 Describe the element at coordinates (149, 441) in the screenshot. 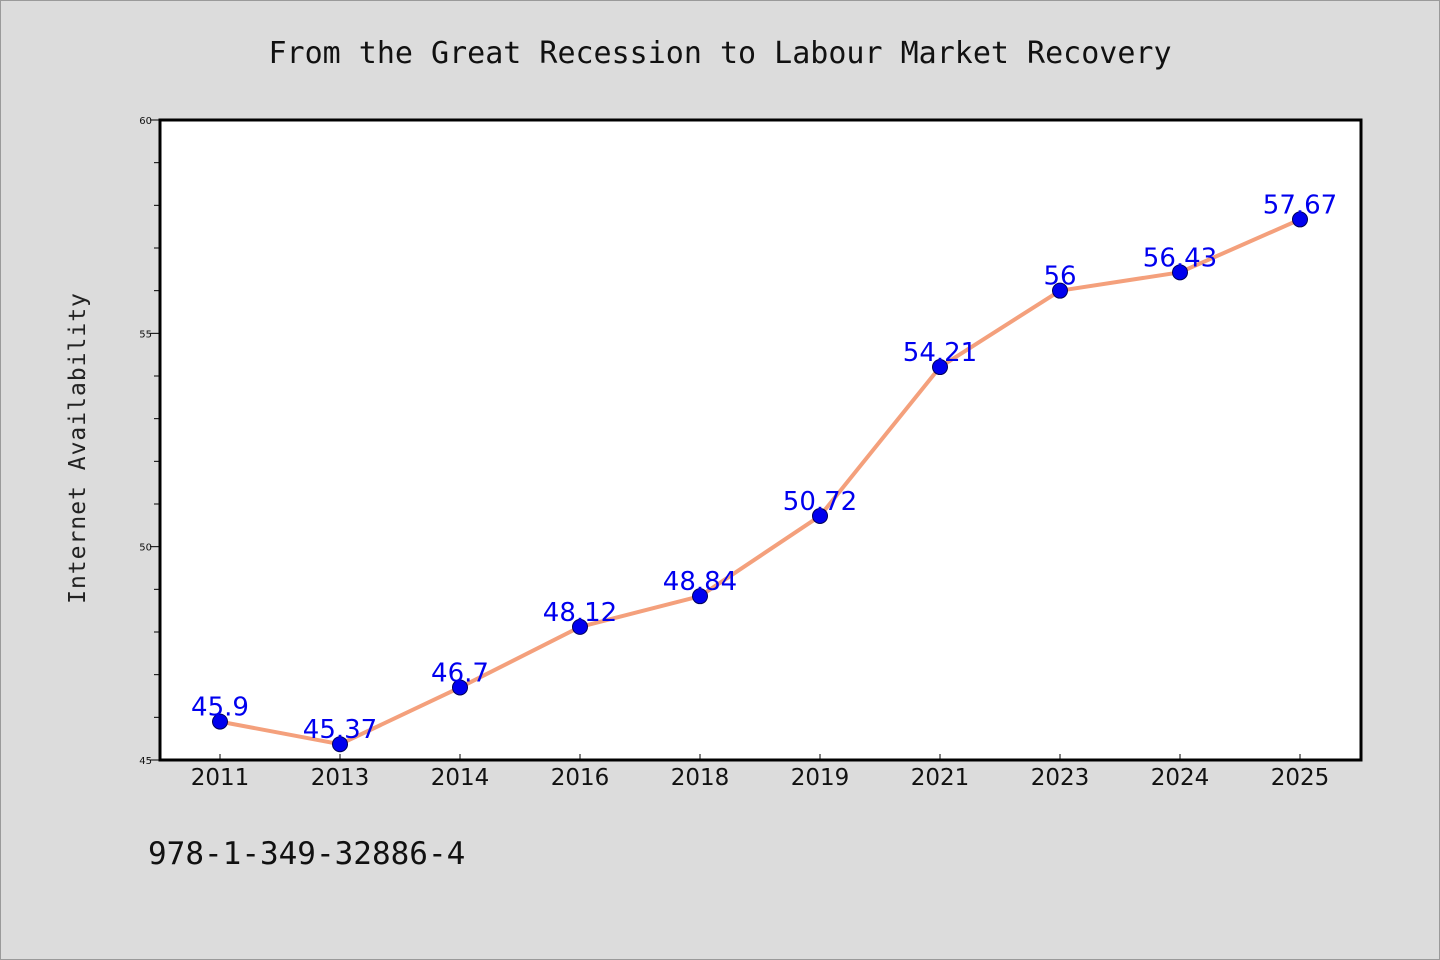

I see `y-axis-ticks: 45 50 55 60` at that location.